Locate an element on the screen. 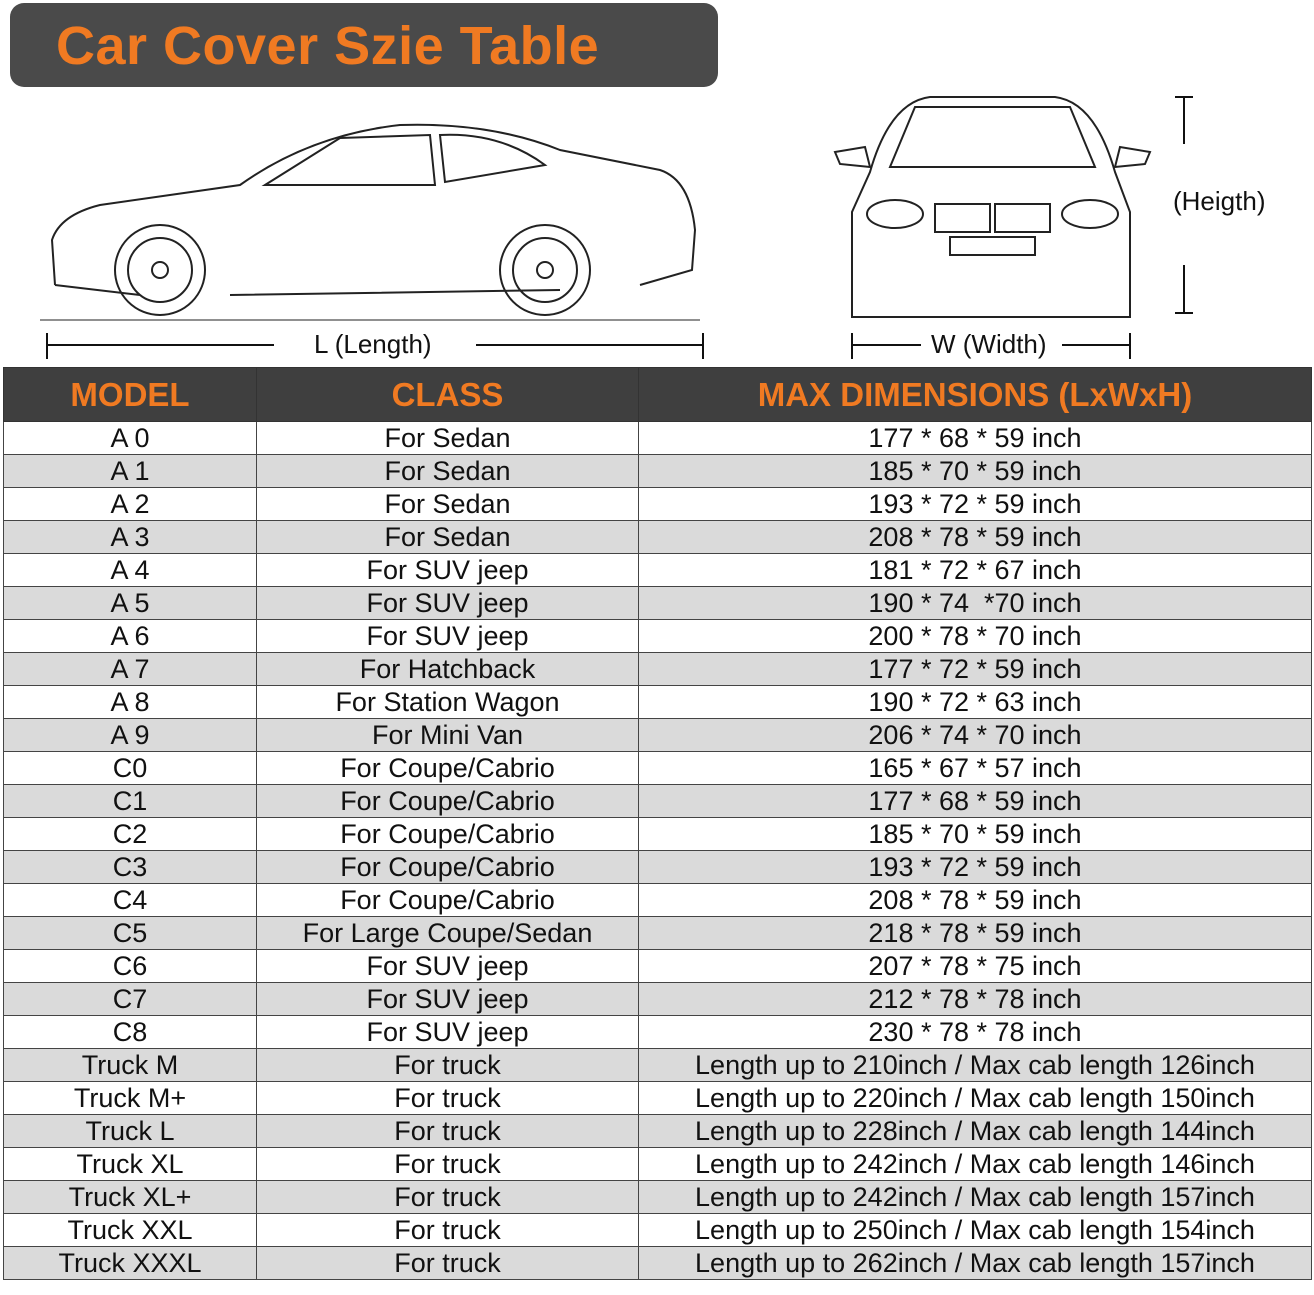  table-row: A 6 For SUV jeep 200 * 78 * 70 inch is located at coordinates (657, 636).